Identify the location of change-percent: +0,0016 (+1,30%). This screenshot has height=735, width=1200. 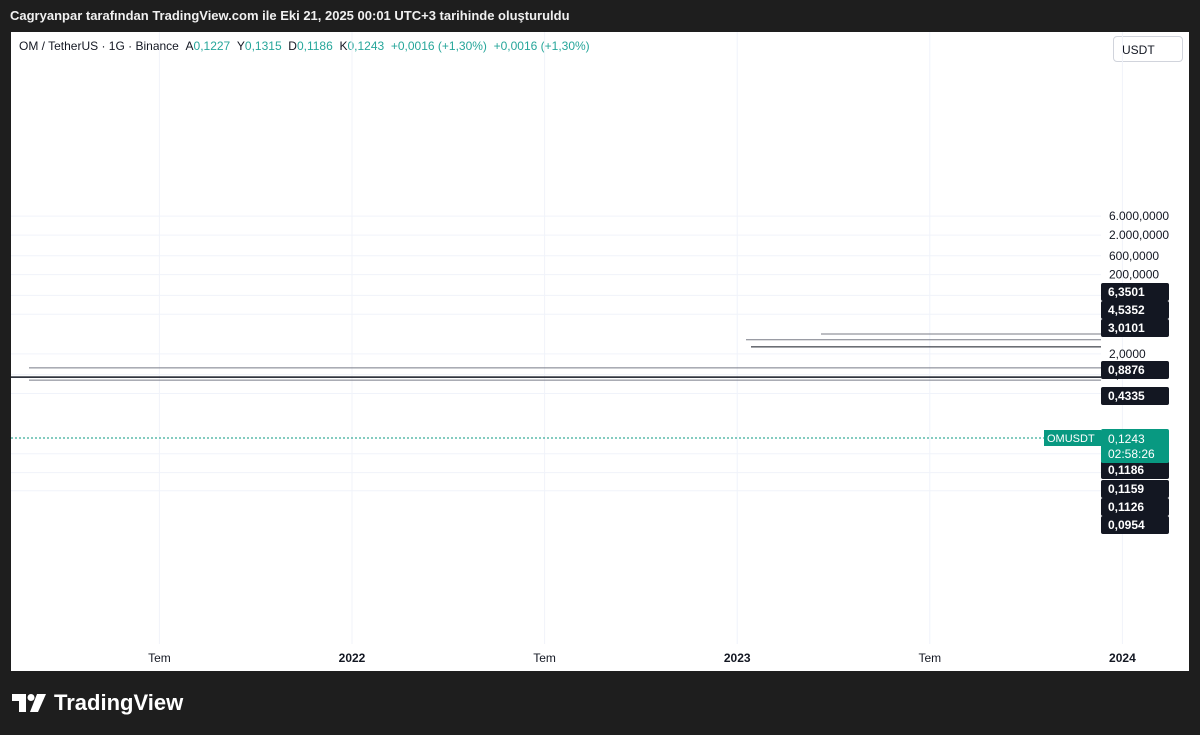
(541, 46).